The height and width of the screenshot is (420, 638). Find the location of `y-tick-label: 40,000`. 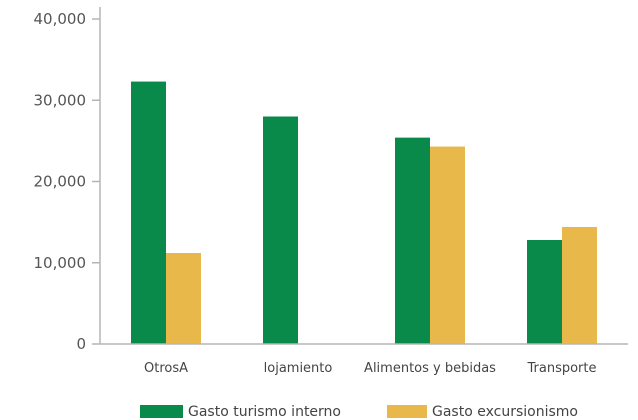

y-tick-label: 40,000 is located at coordinates (60, 19).